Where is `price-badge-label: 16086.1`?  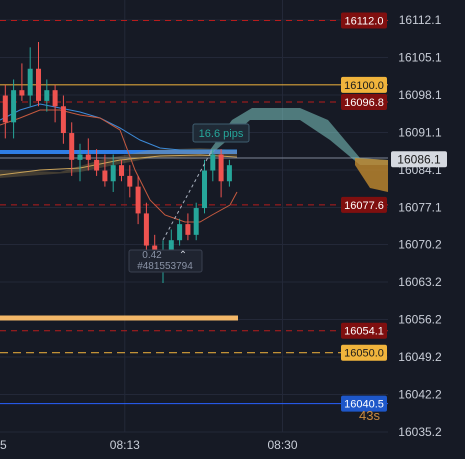 price-badge-label: 16086.1 is located at coordinates (419, 159).